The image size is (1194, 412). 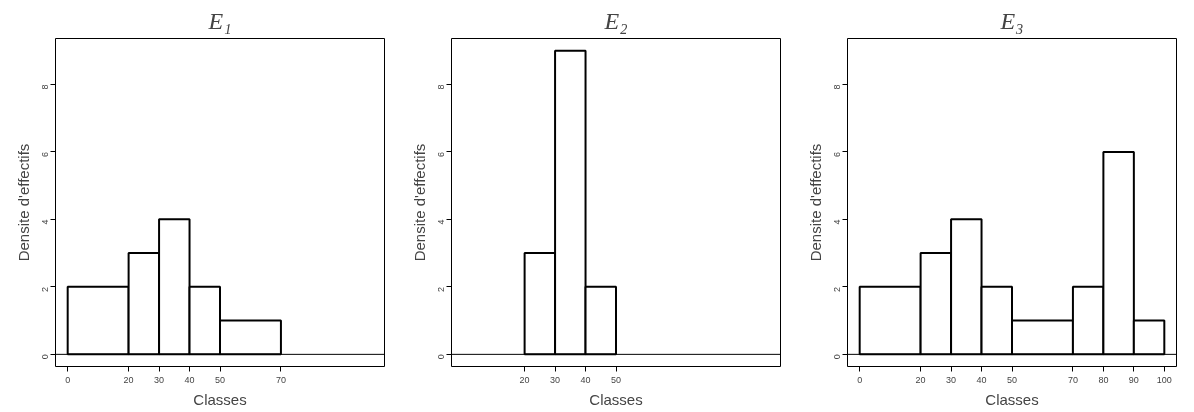 What do you see at coordinates (1103, 379) in the screenshot?
I see `x-tick-label: 80` at bounding box center [1103, 379].